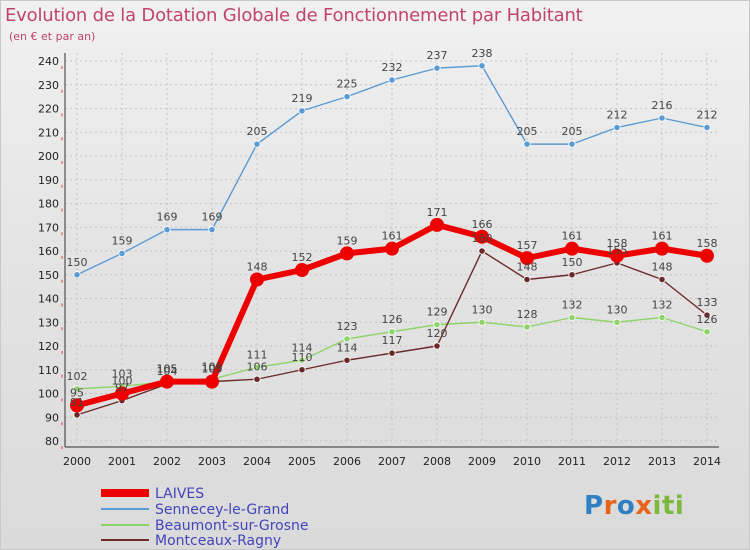 The image size is (750, 550). What do you see at coordinates (48, 251) in the screenshot?
I see `y-tick-label: 160` at bounding box center [48, 251].